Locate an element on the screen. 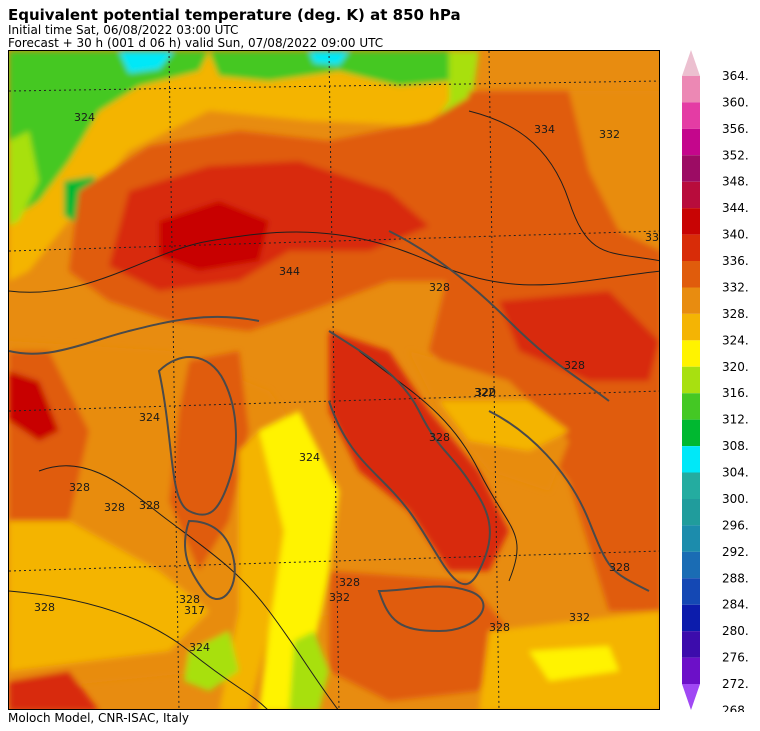 The height and width of the screenshot is (731, 760). legend-label: 284. is located at coordinates (735, 605).